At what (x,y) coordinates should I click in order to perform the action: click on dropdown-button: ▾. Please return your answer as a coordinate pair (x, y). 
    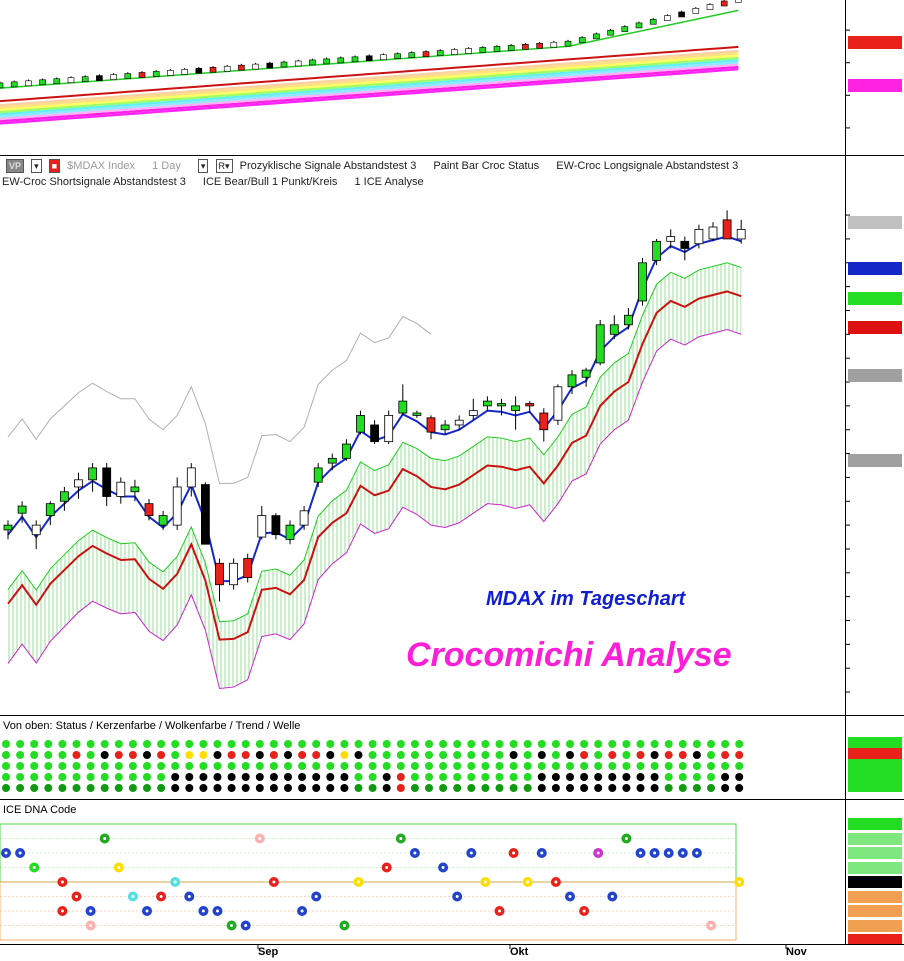
    Looking at the image, I should click on (36, 166).